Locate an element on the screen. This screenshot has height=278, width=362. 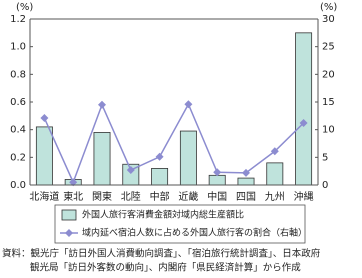
x-tick-label: 北海道 is located at coordinates (44, 196).